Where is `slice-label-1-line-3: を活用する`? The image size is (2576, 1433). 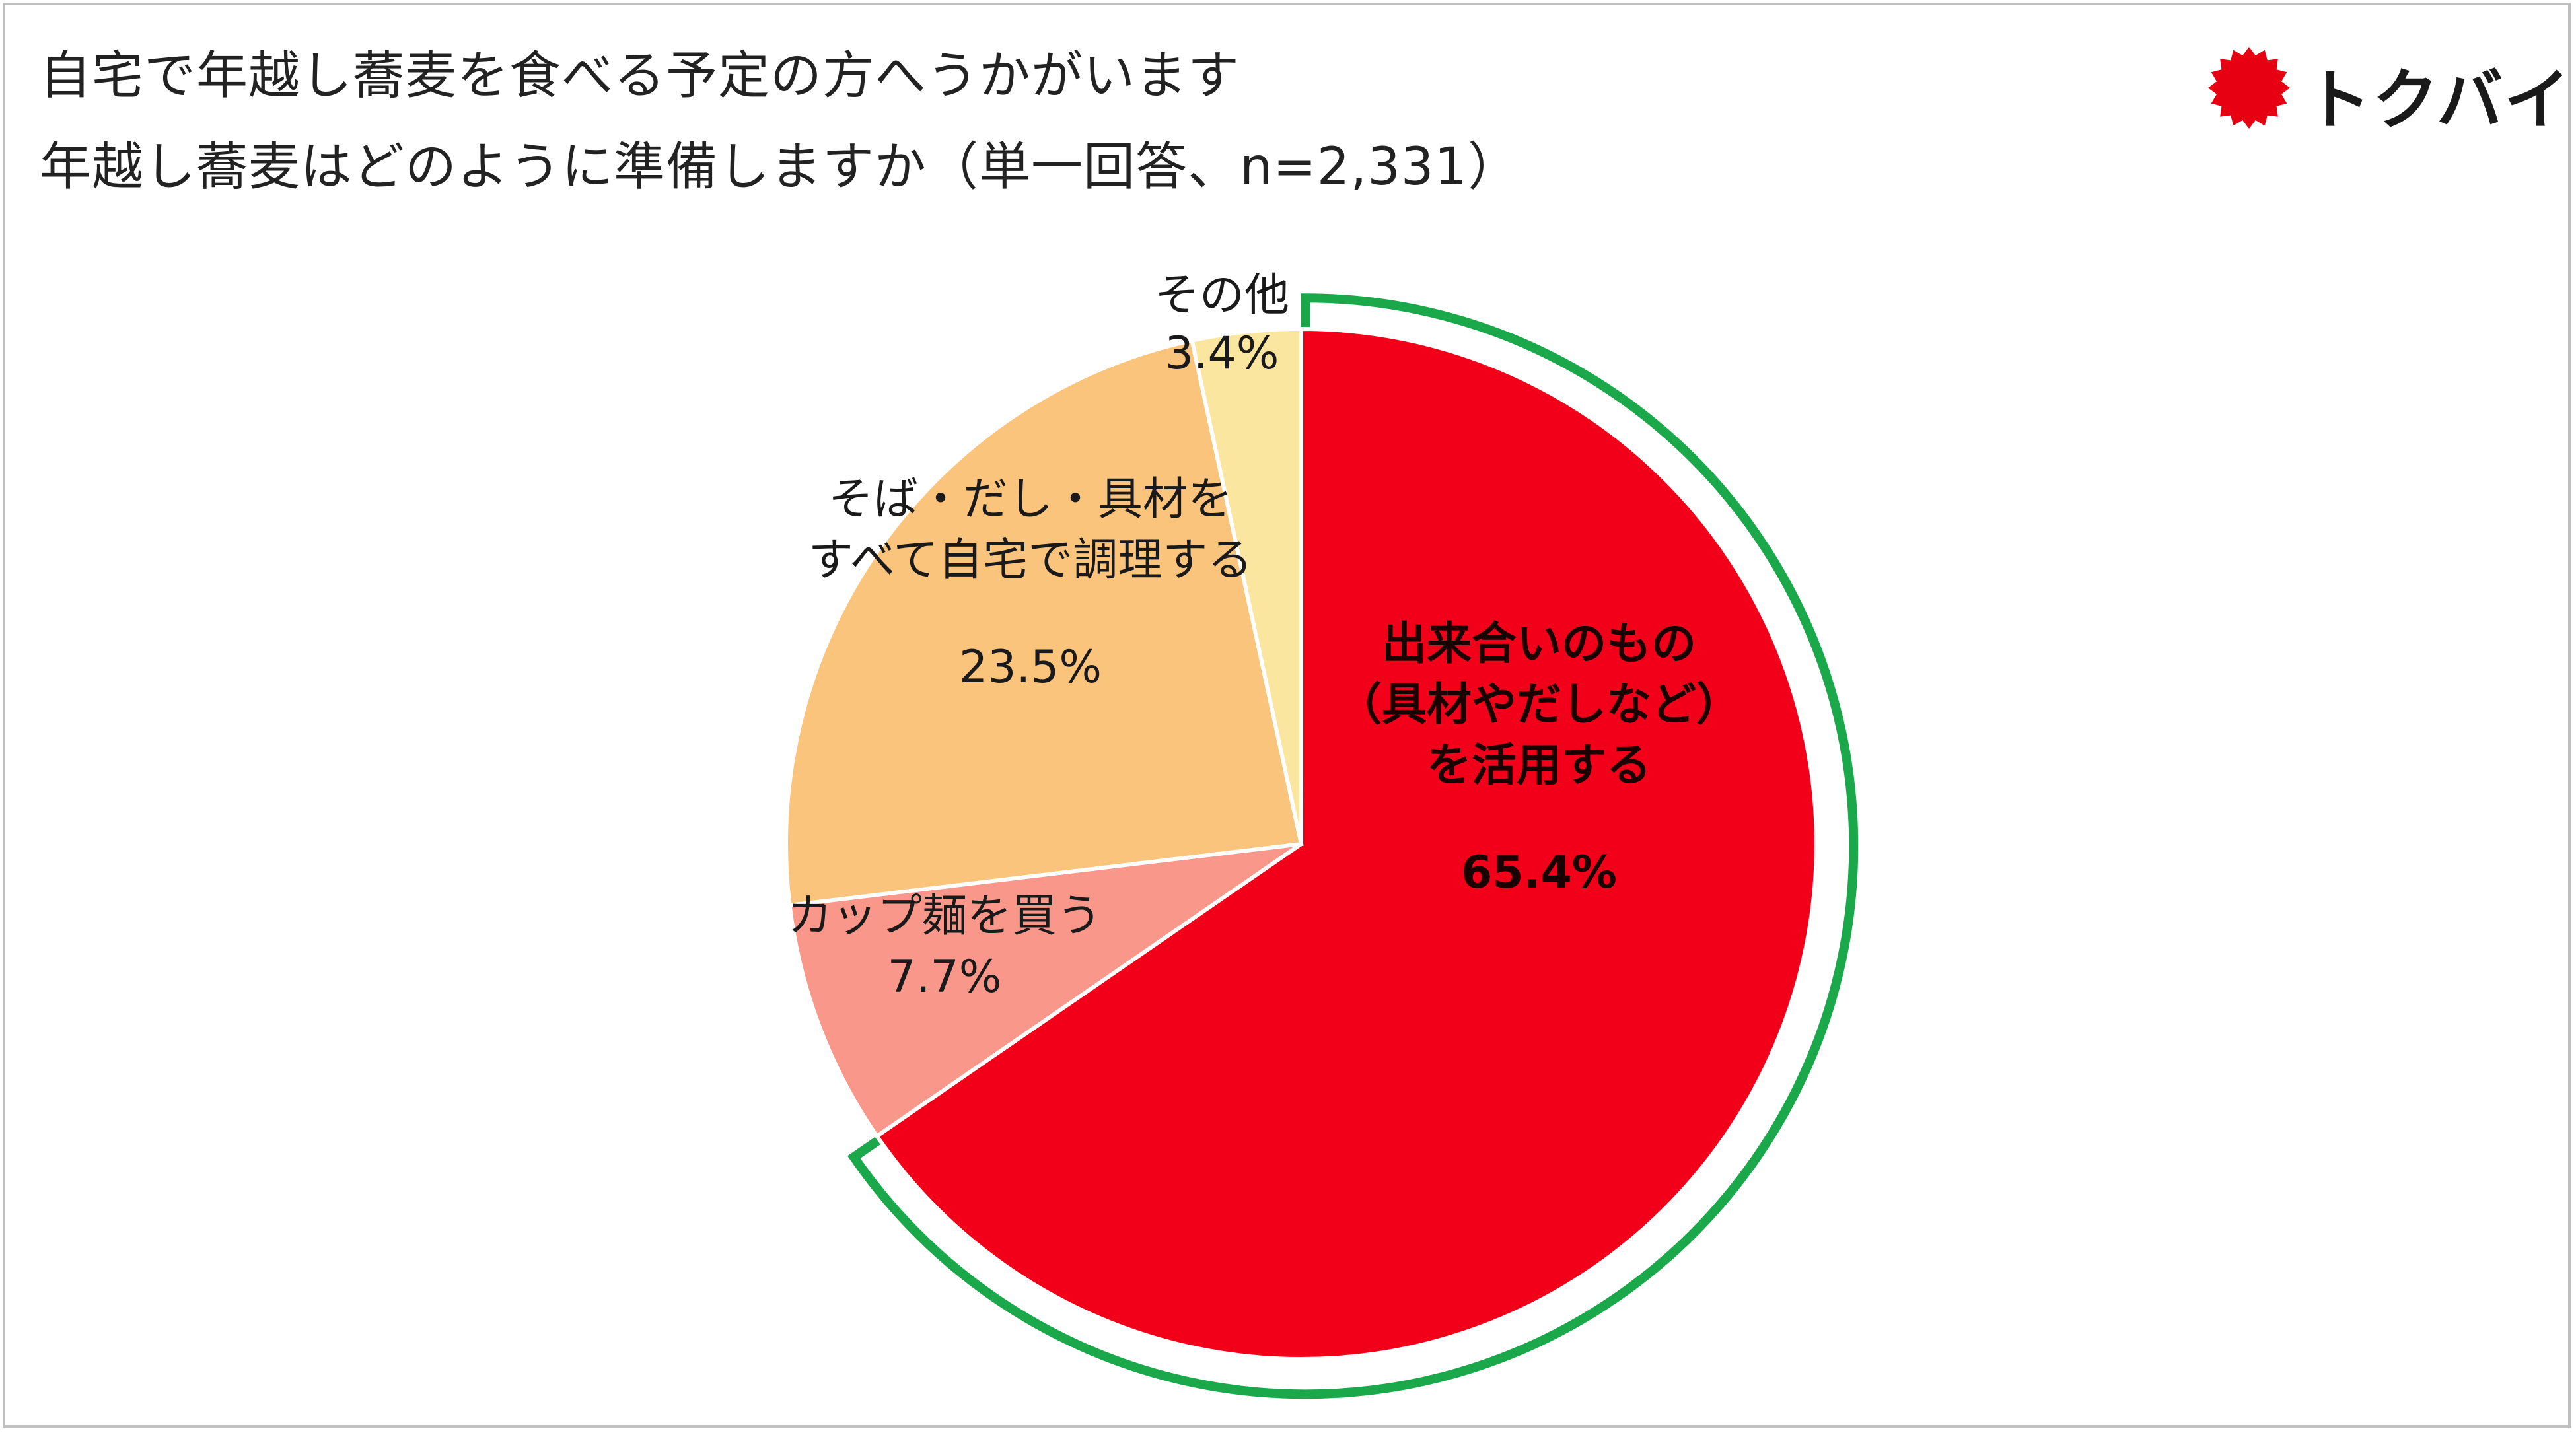
slice-label-1-line-3: を活用する is located at coordinates (1539, 766).